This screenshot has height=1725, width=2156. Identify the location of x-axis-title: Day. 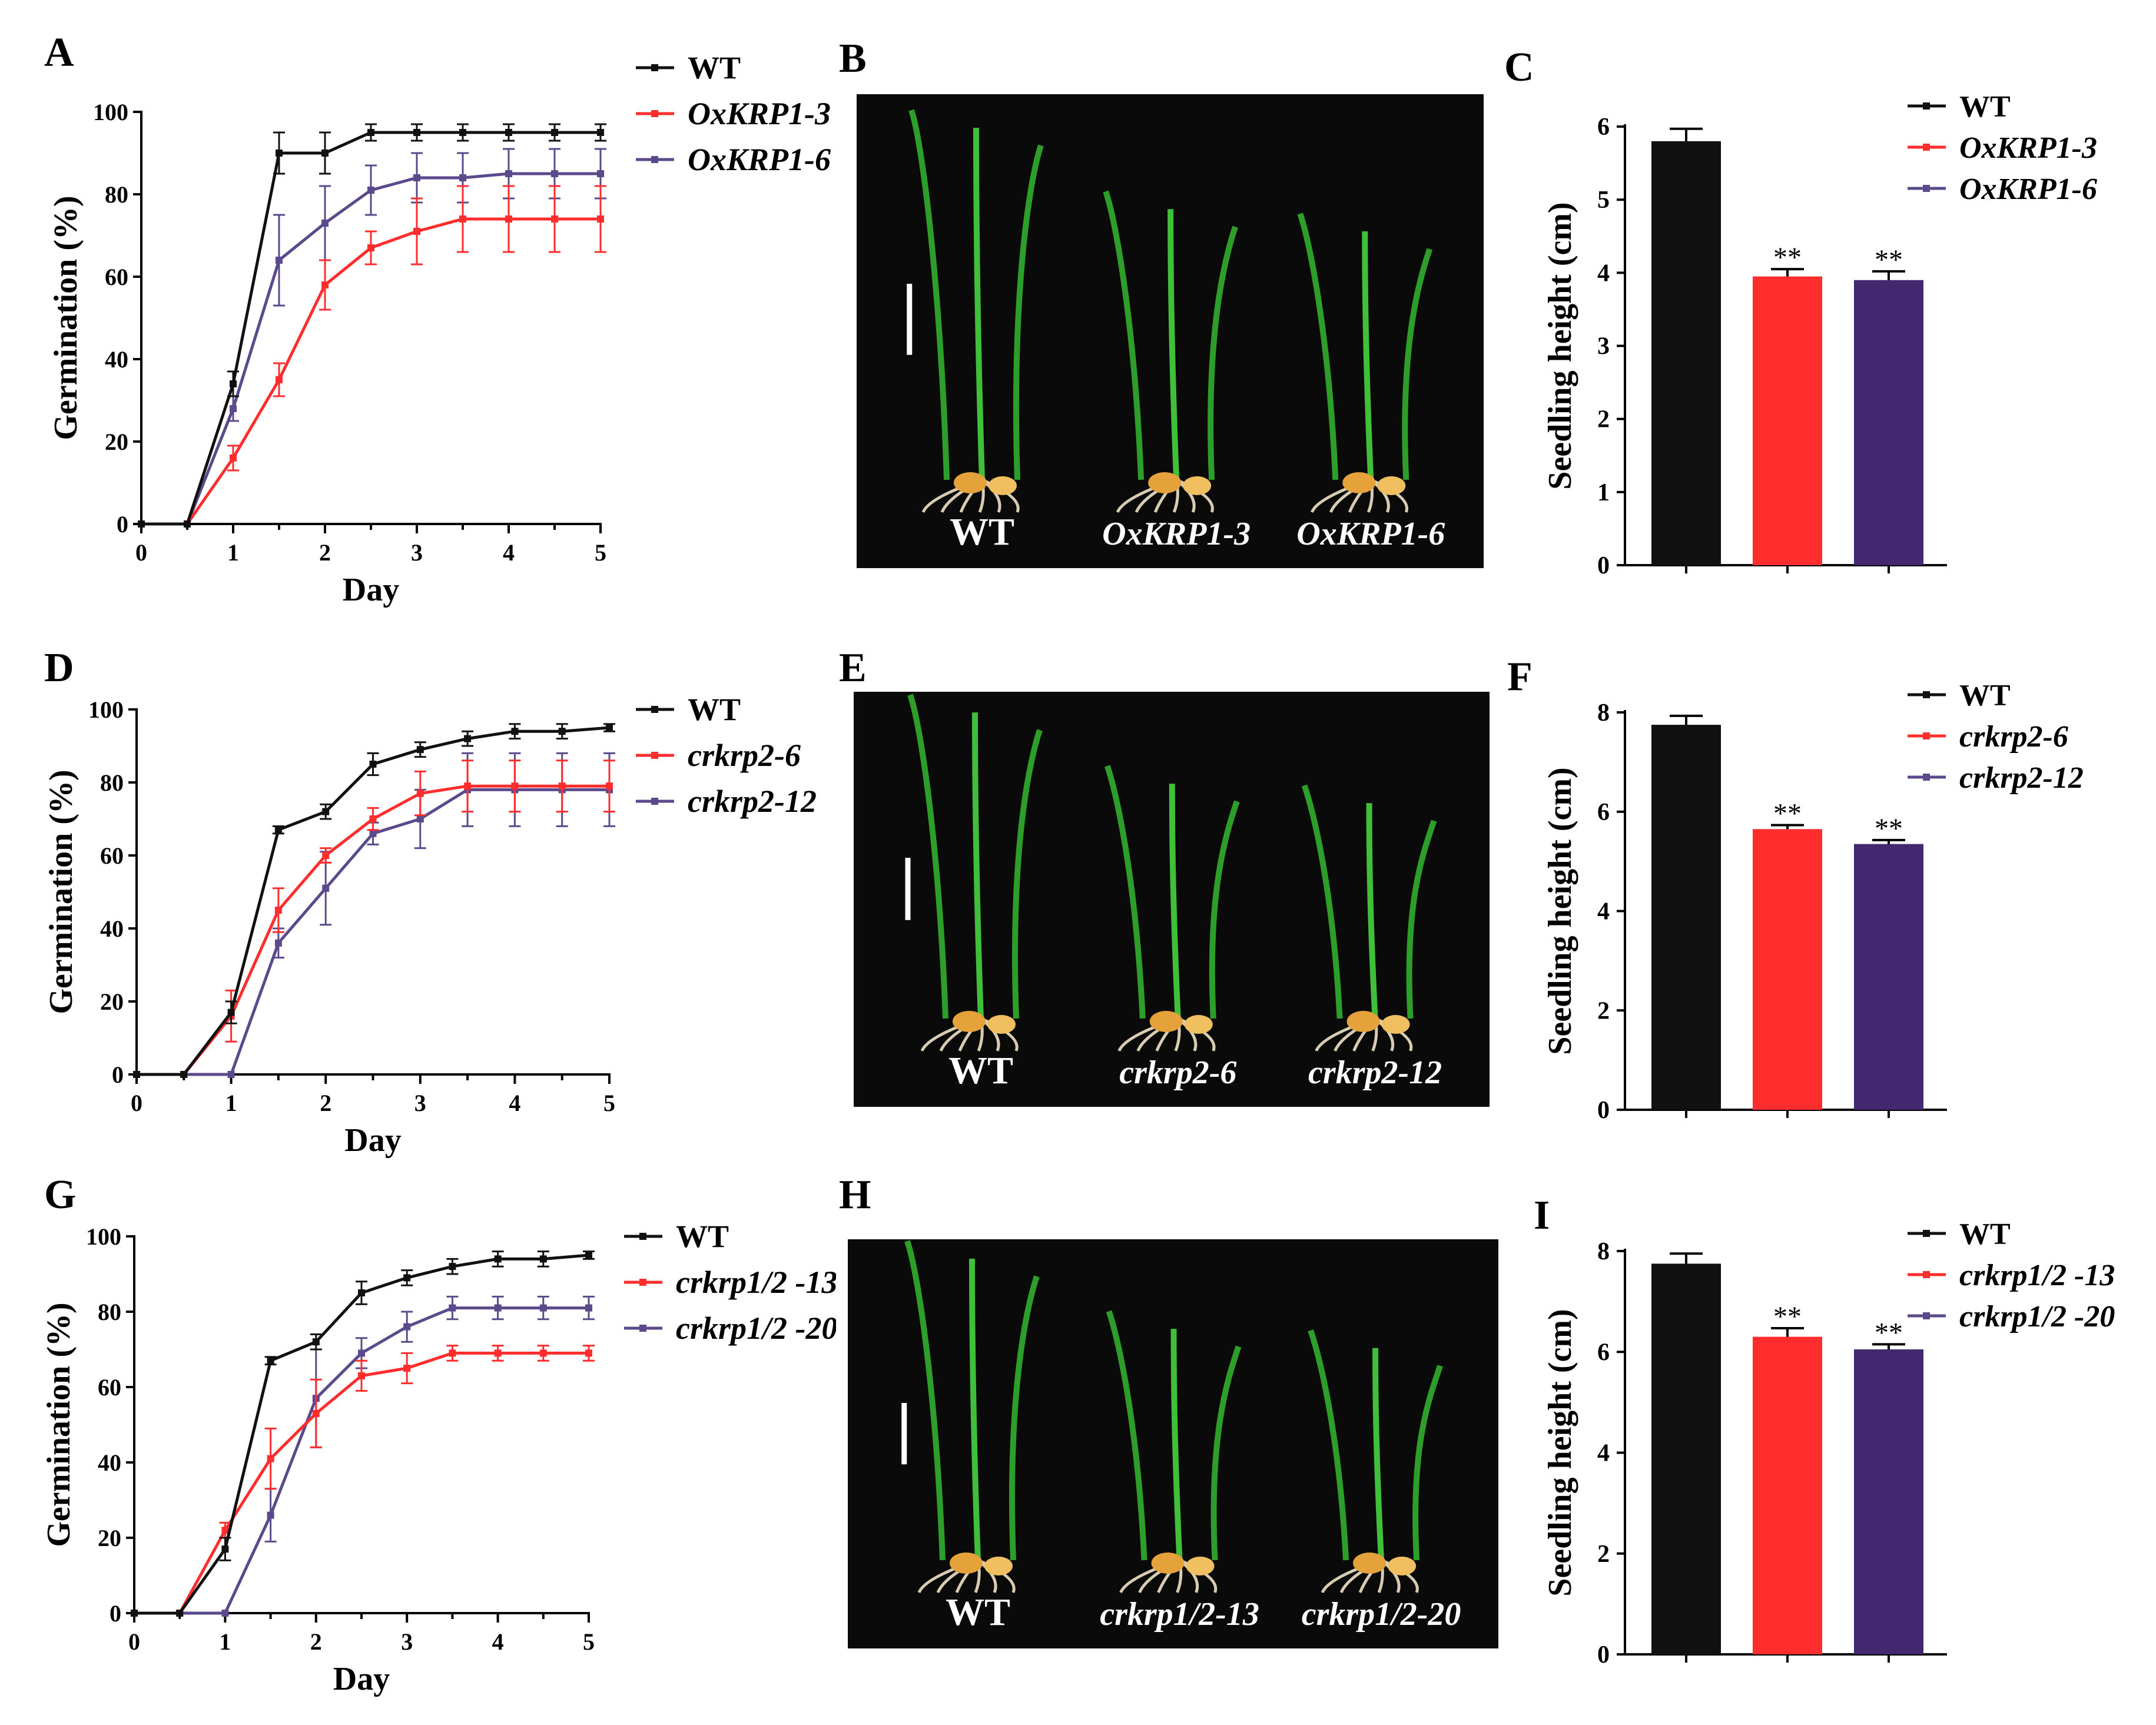
(362, 1679).